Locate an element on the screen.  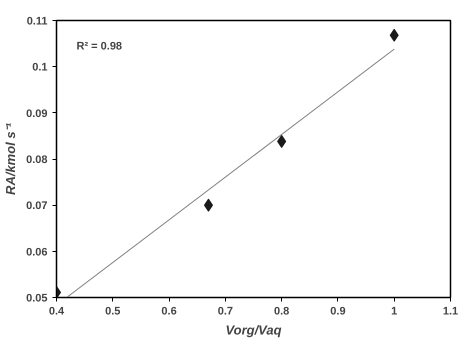
y-tick-label: 0.1 is located at coordinates (40, 68).